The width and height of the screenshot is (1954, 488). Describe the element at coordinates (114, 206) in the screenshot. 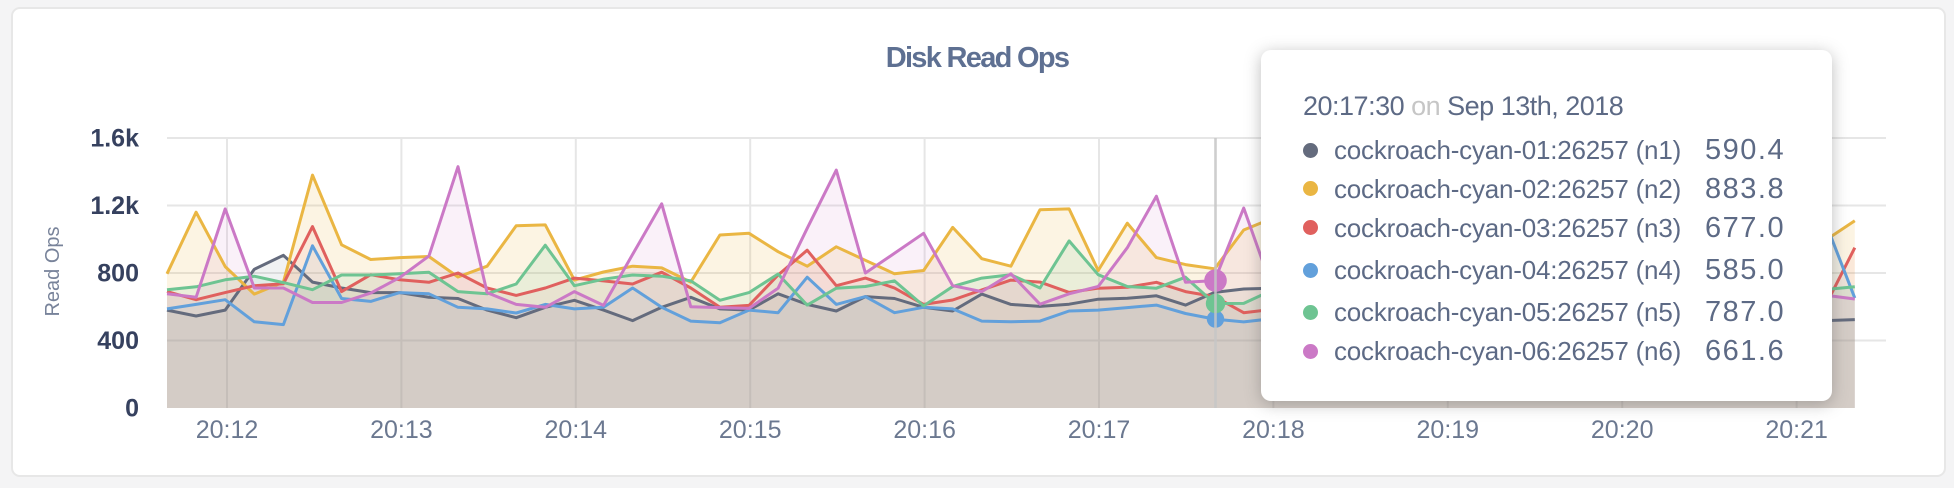

I see `svg-text: 1.2k` at that location.